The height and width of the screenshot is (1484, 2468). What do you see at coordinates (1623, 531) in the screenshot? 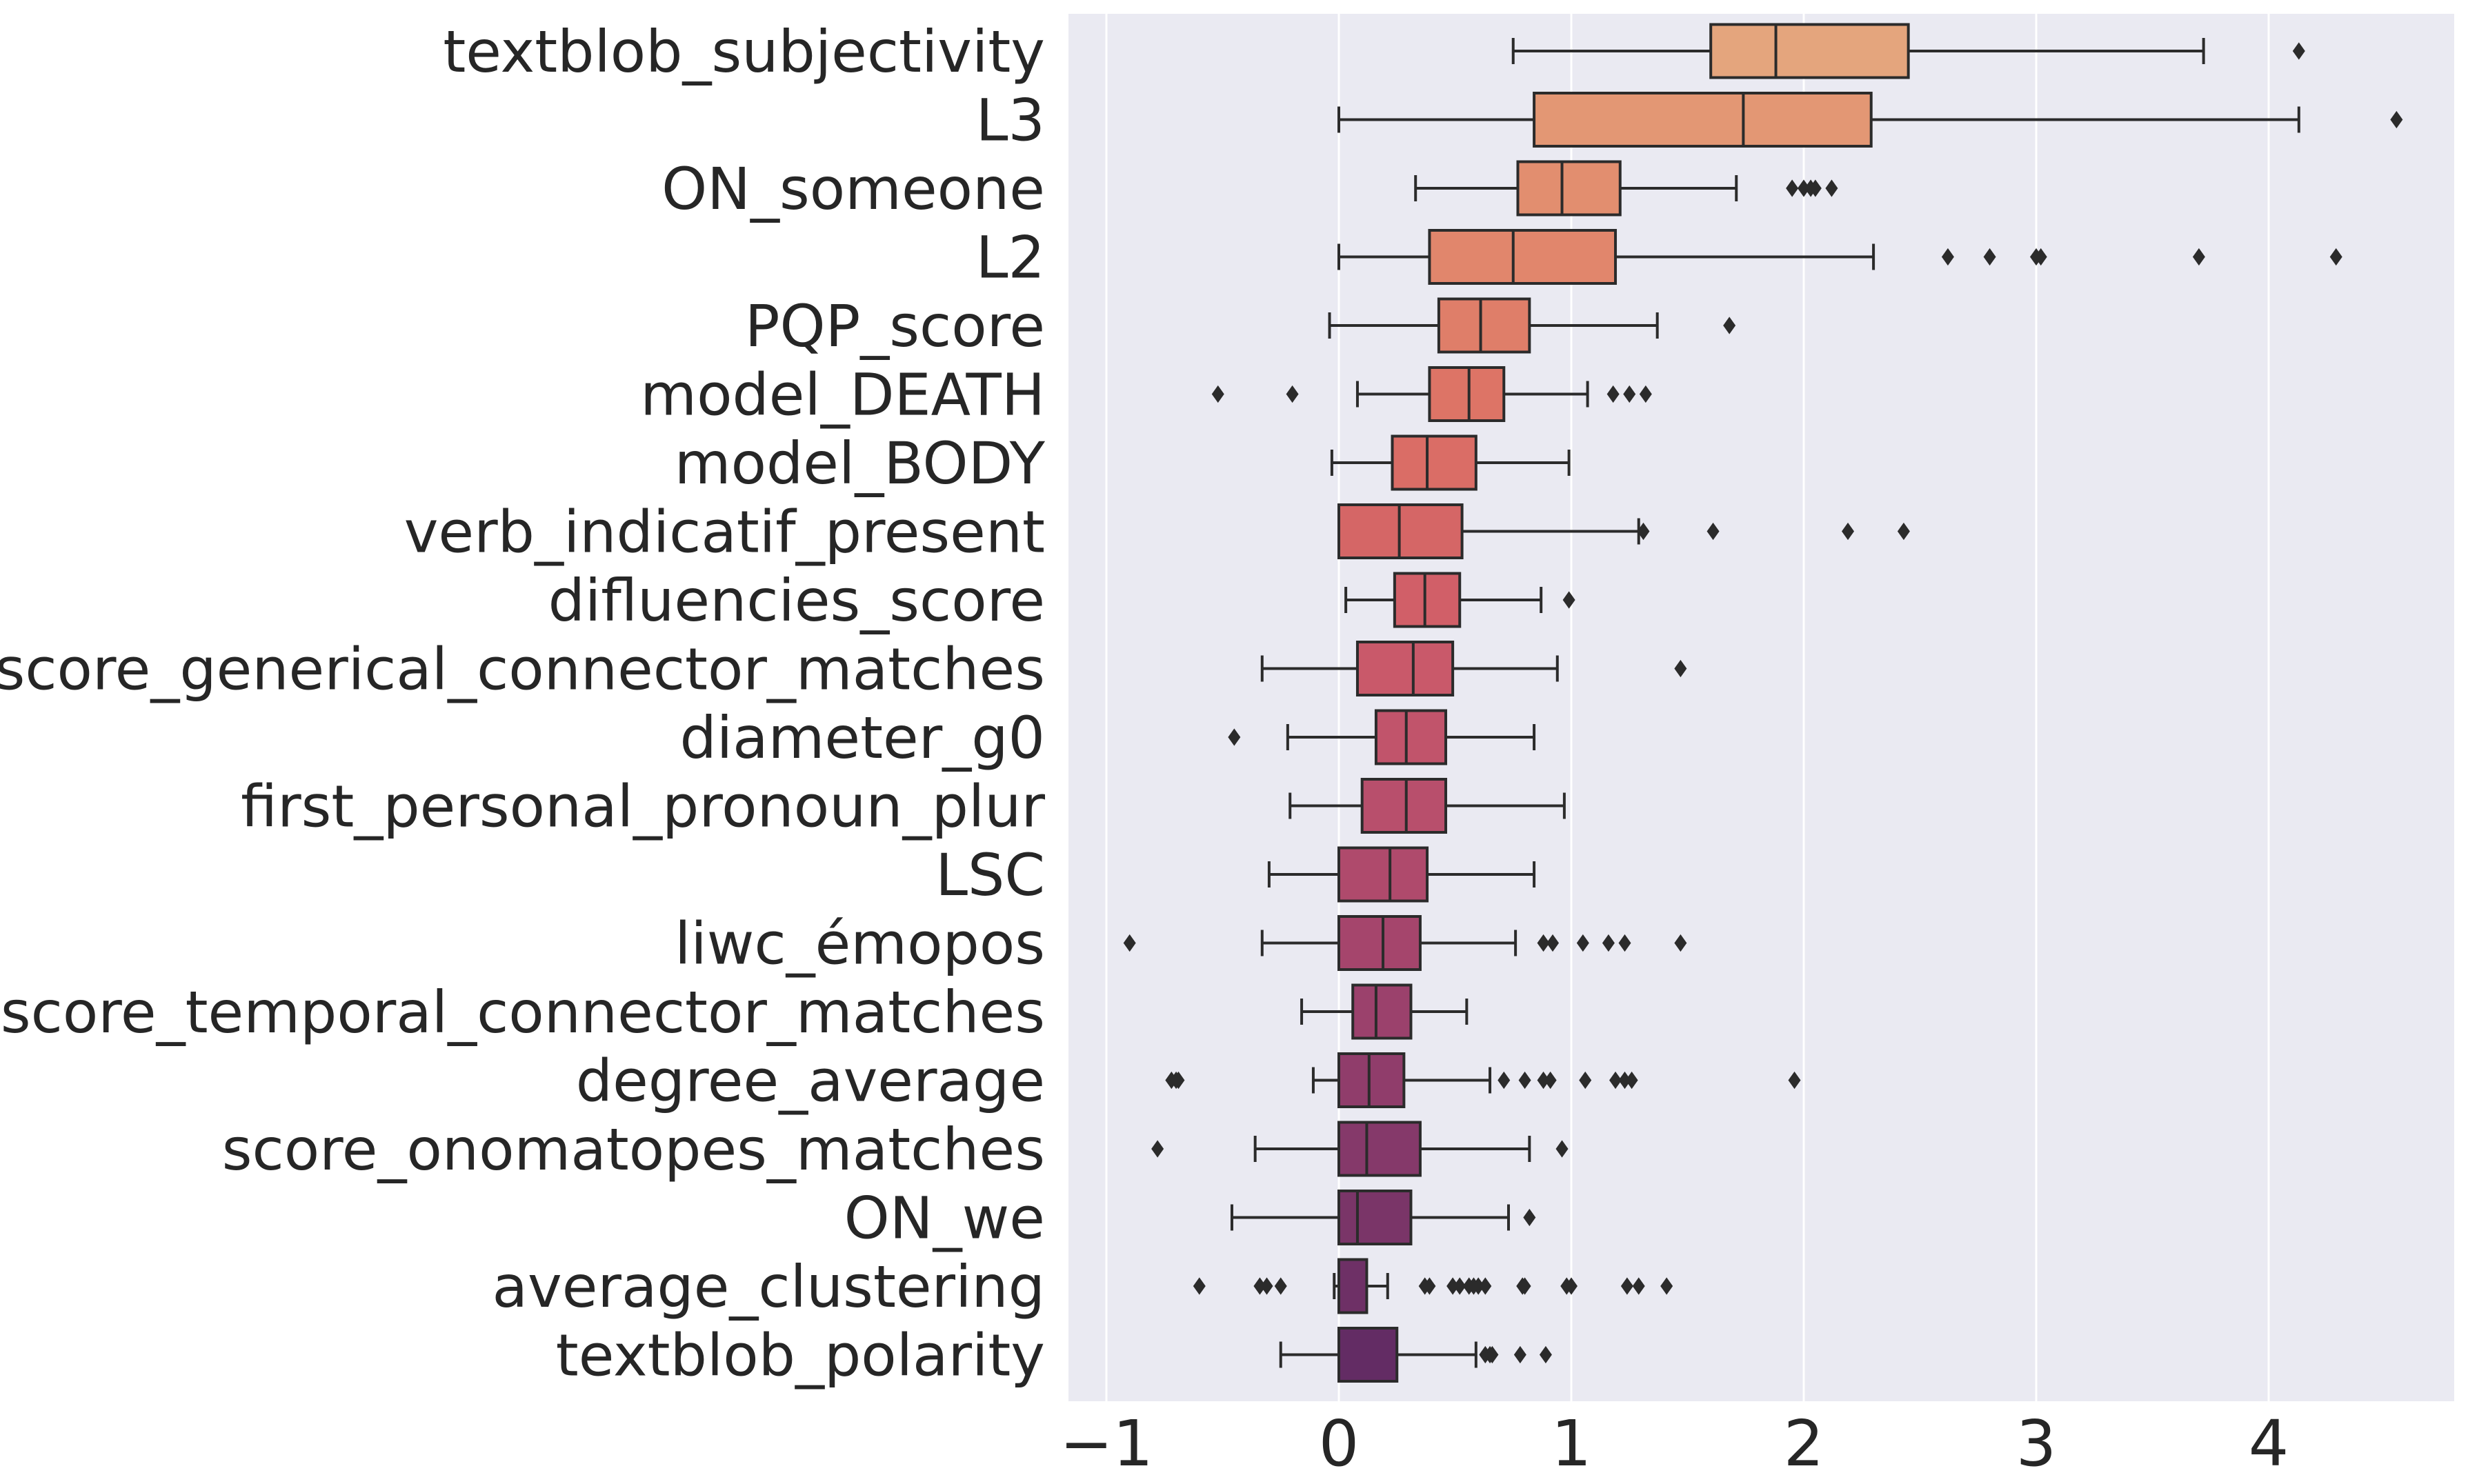
I see `box-verb_indicatif_present` at bounding box center [1623, 531].